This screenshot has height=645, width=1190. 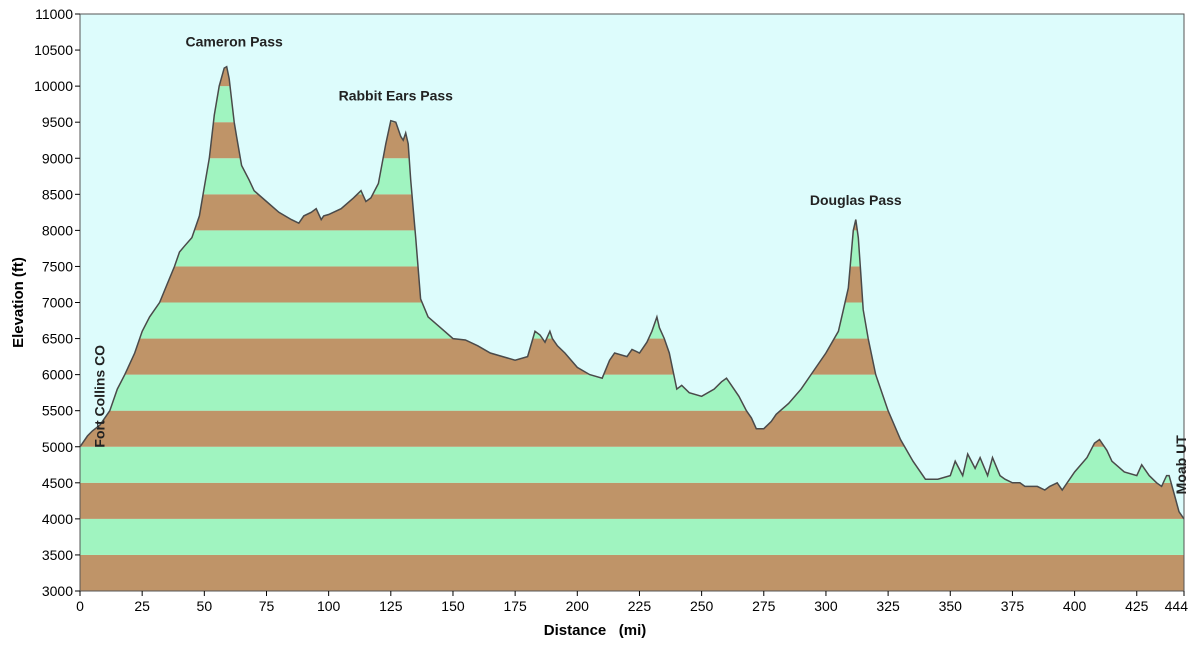 I want to click on y-tick-label: 6500, so click(x=57, y=339).